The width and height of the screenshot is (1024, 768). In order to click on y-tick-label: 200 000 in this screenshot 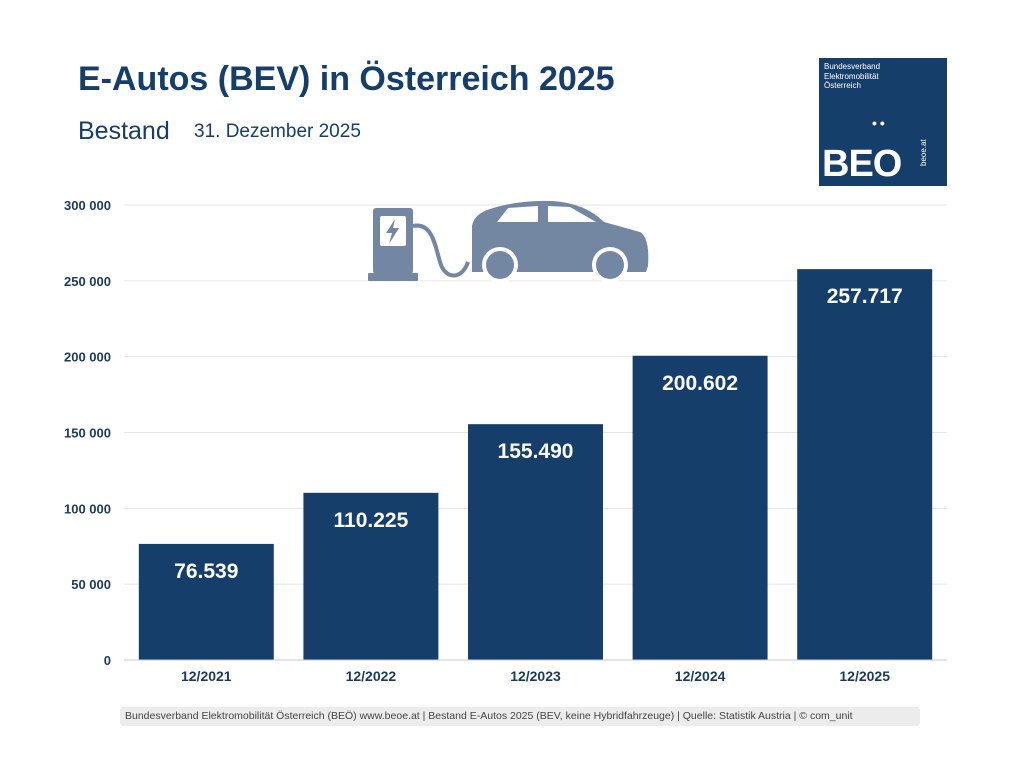, I will do `click(87, 357)`.